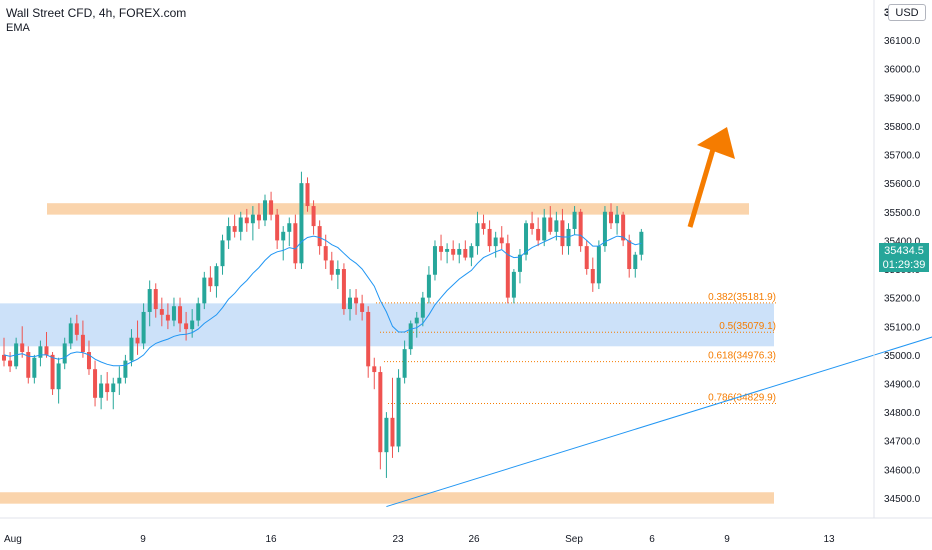 The height and width of the screenshot is (550, 932). I want to click on time-tick-label: 16, so click(271, 539).